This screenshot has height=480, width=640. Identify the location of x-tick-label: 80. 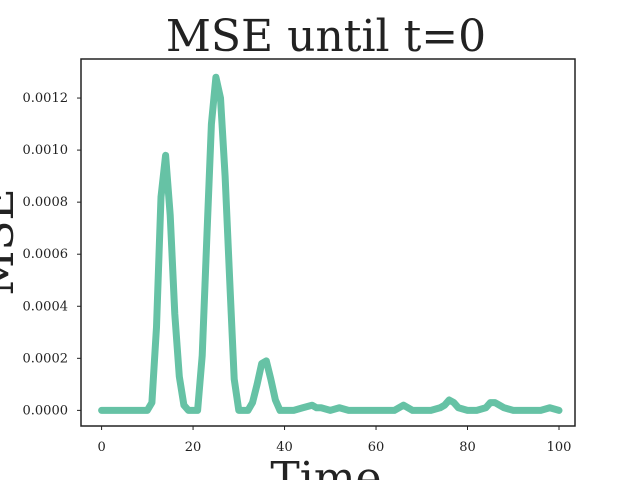
(467, 447).